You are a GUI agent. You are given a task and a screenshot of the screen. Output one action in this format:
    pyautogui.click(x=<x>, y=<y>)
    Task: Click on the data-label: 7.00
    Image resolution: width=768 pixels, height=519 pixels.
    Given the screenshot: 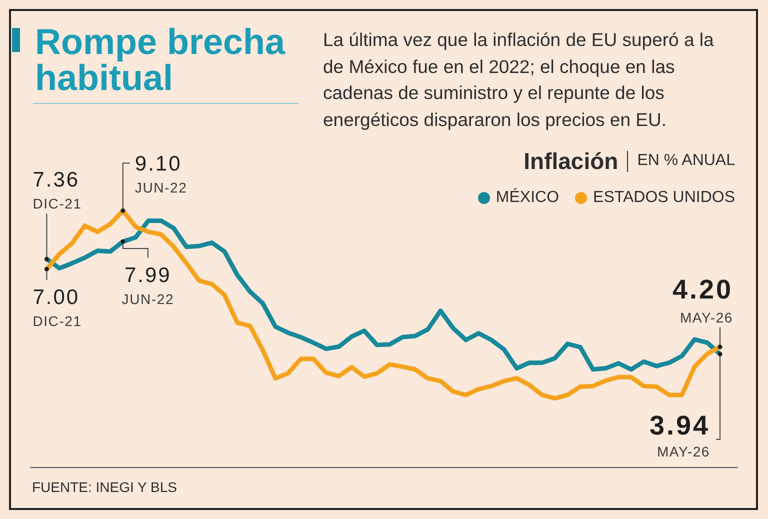 What is the action you would take?
    pyautogui.click(x=56, y=298)
    